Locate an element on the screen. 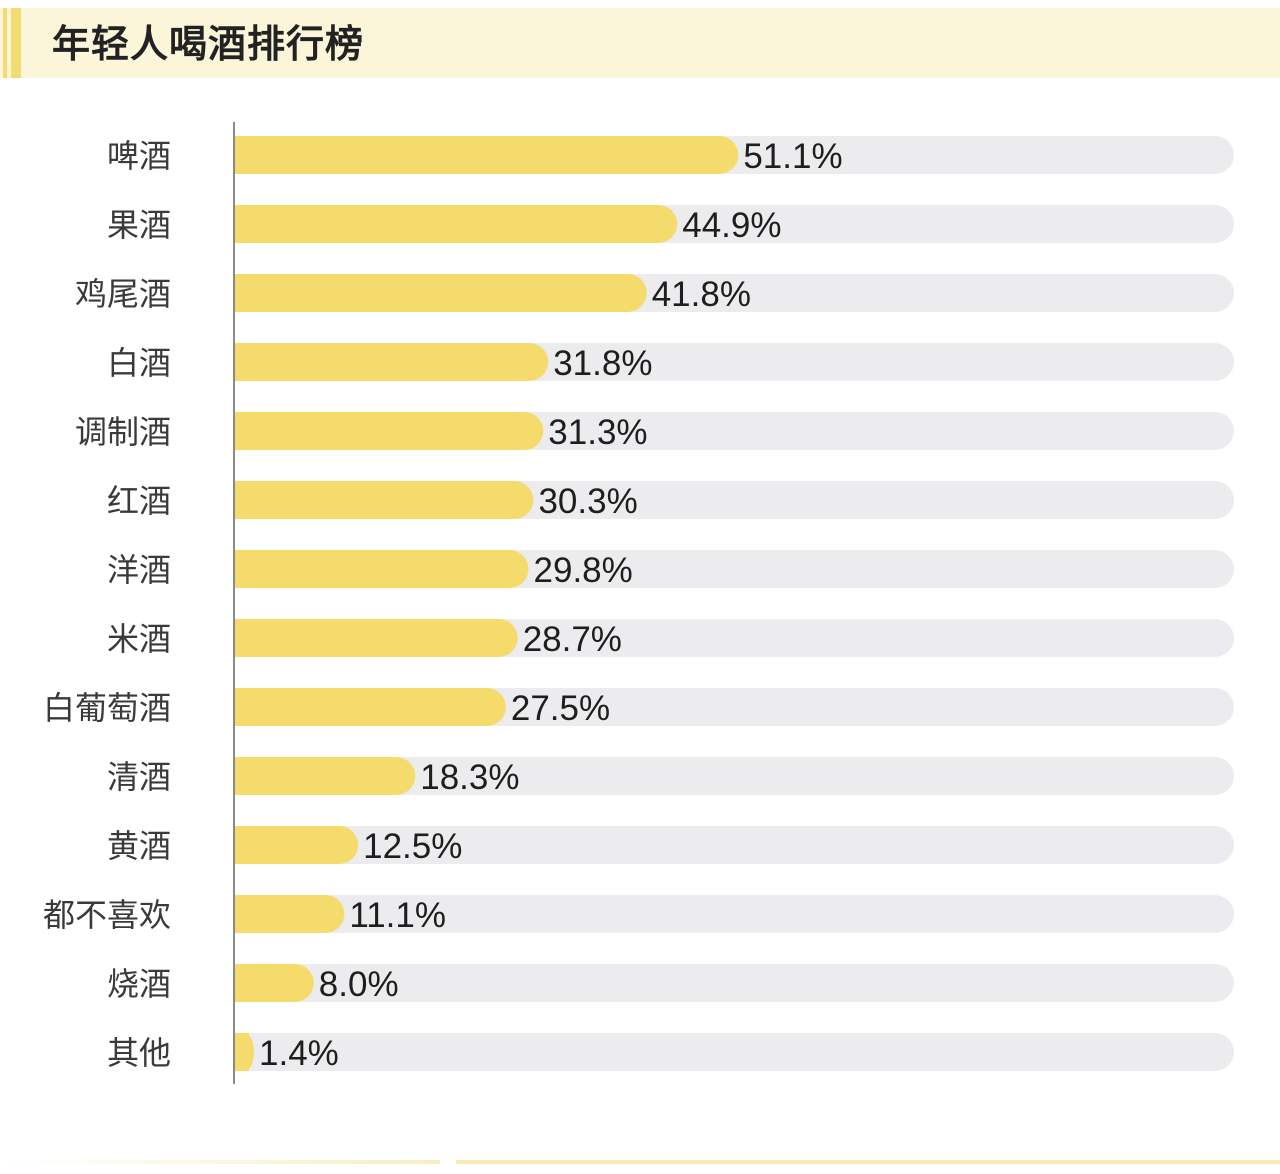 This screenshot has width=1280, height=1174. category-label: 其他 is located at coordinates (139, 1053).